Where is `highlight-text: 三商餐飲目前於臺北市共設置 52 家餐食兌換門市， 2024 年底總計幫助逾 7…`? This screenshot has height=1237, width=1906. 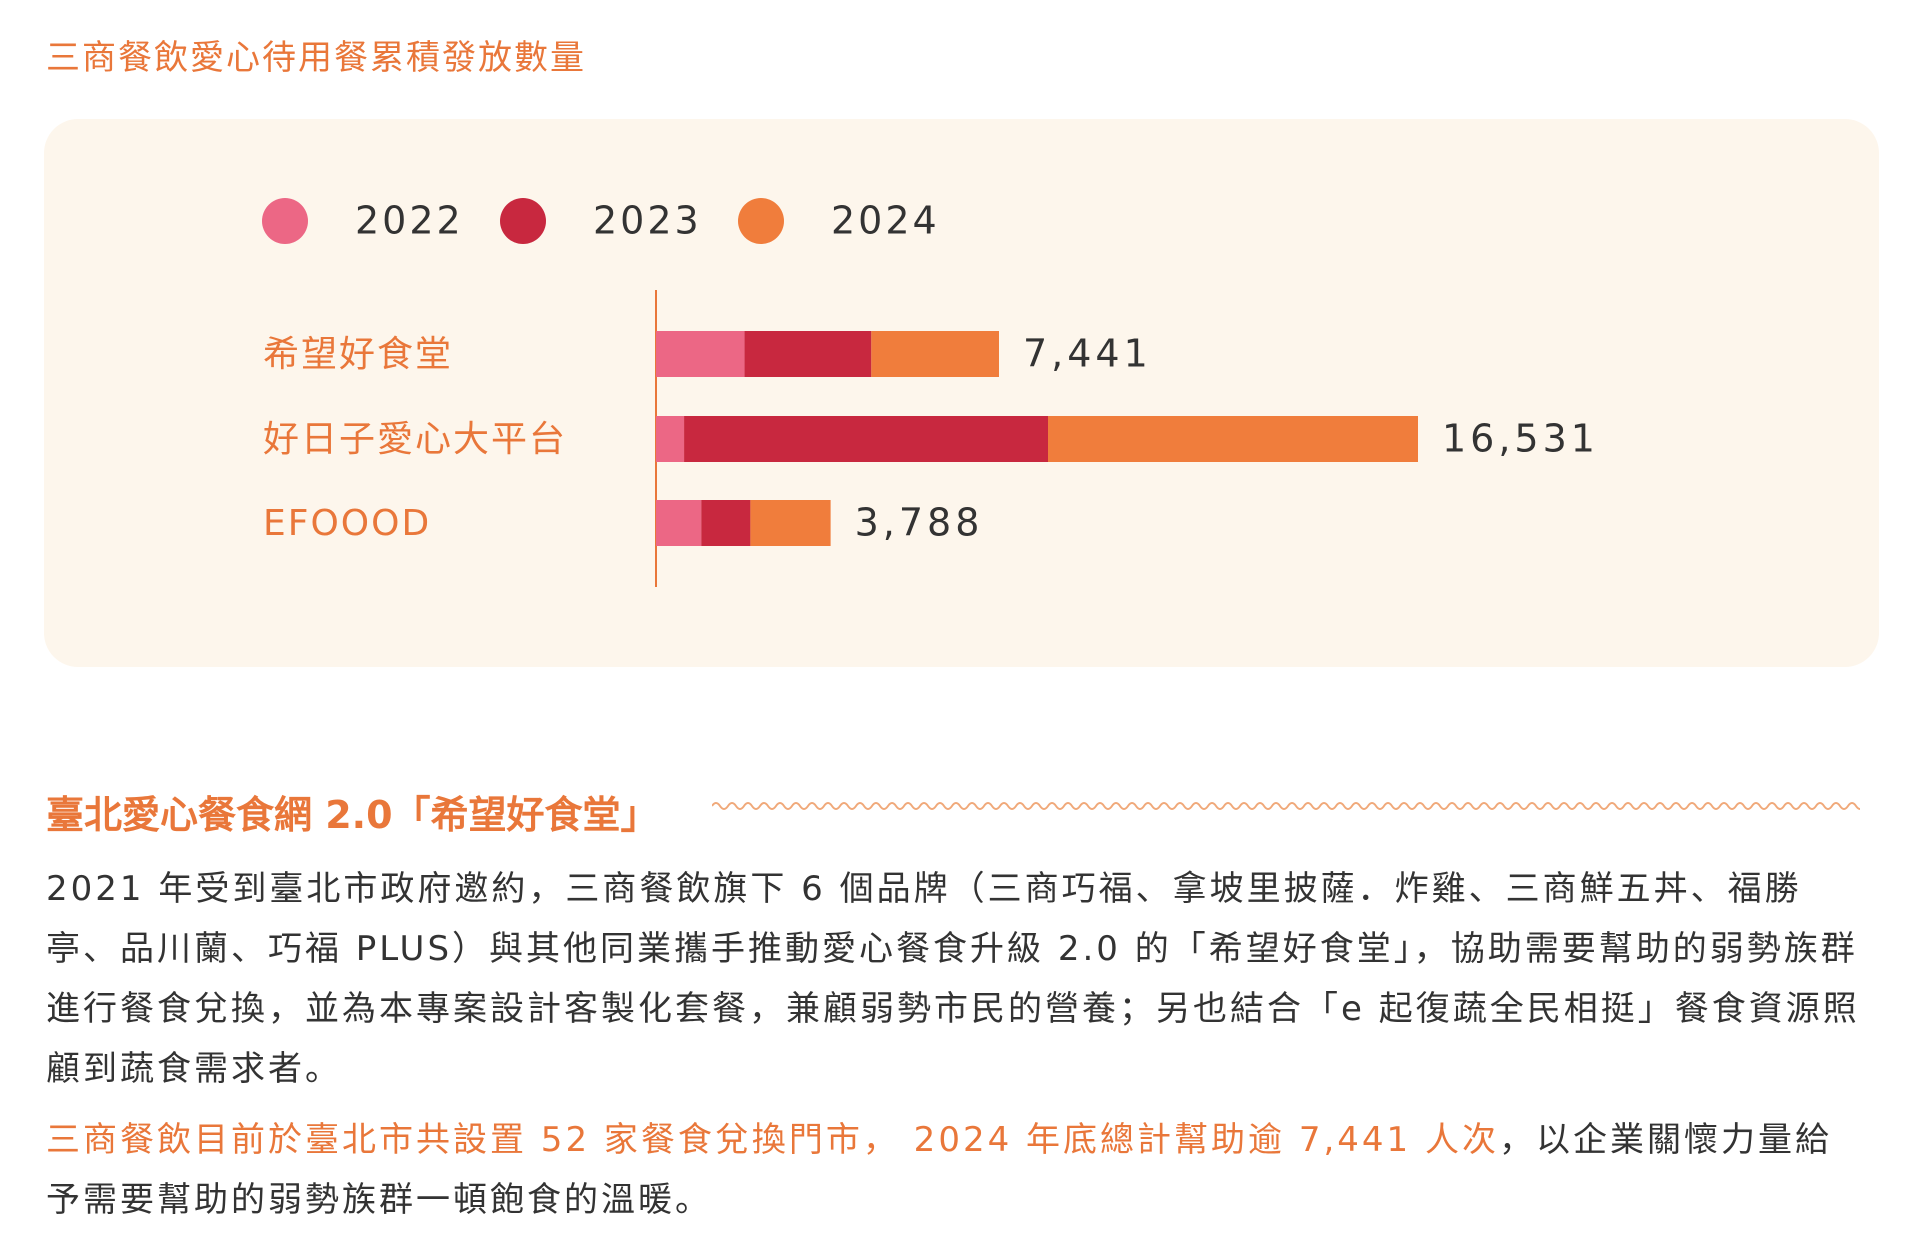 highlight-text: 三商餐飲目前於臺北市共設置 52 家餐食兌換門市， 2024 年底總計幫助逾 7… is located at coordinates (772, 1140).